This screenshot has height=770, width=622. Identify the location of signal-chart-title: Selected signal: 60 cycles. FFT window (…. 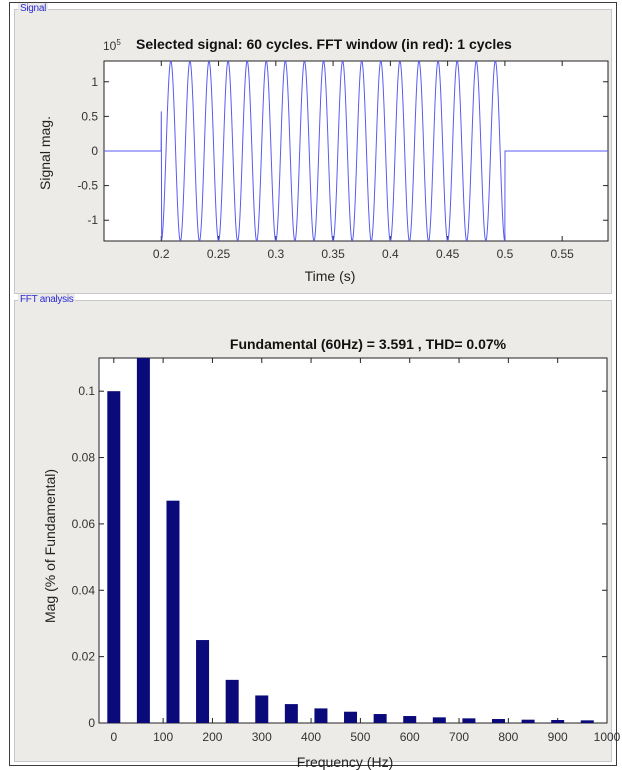
(324, 44).